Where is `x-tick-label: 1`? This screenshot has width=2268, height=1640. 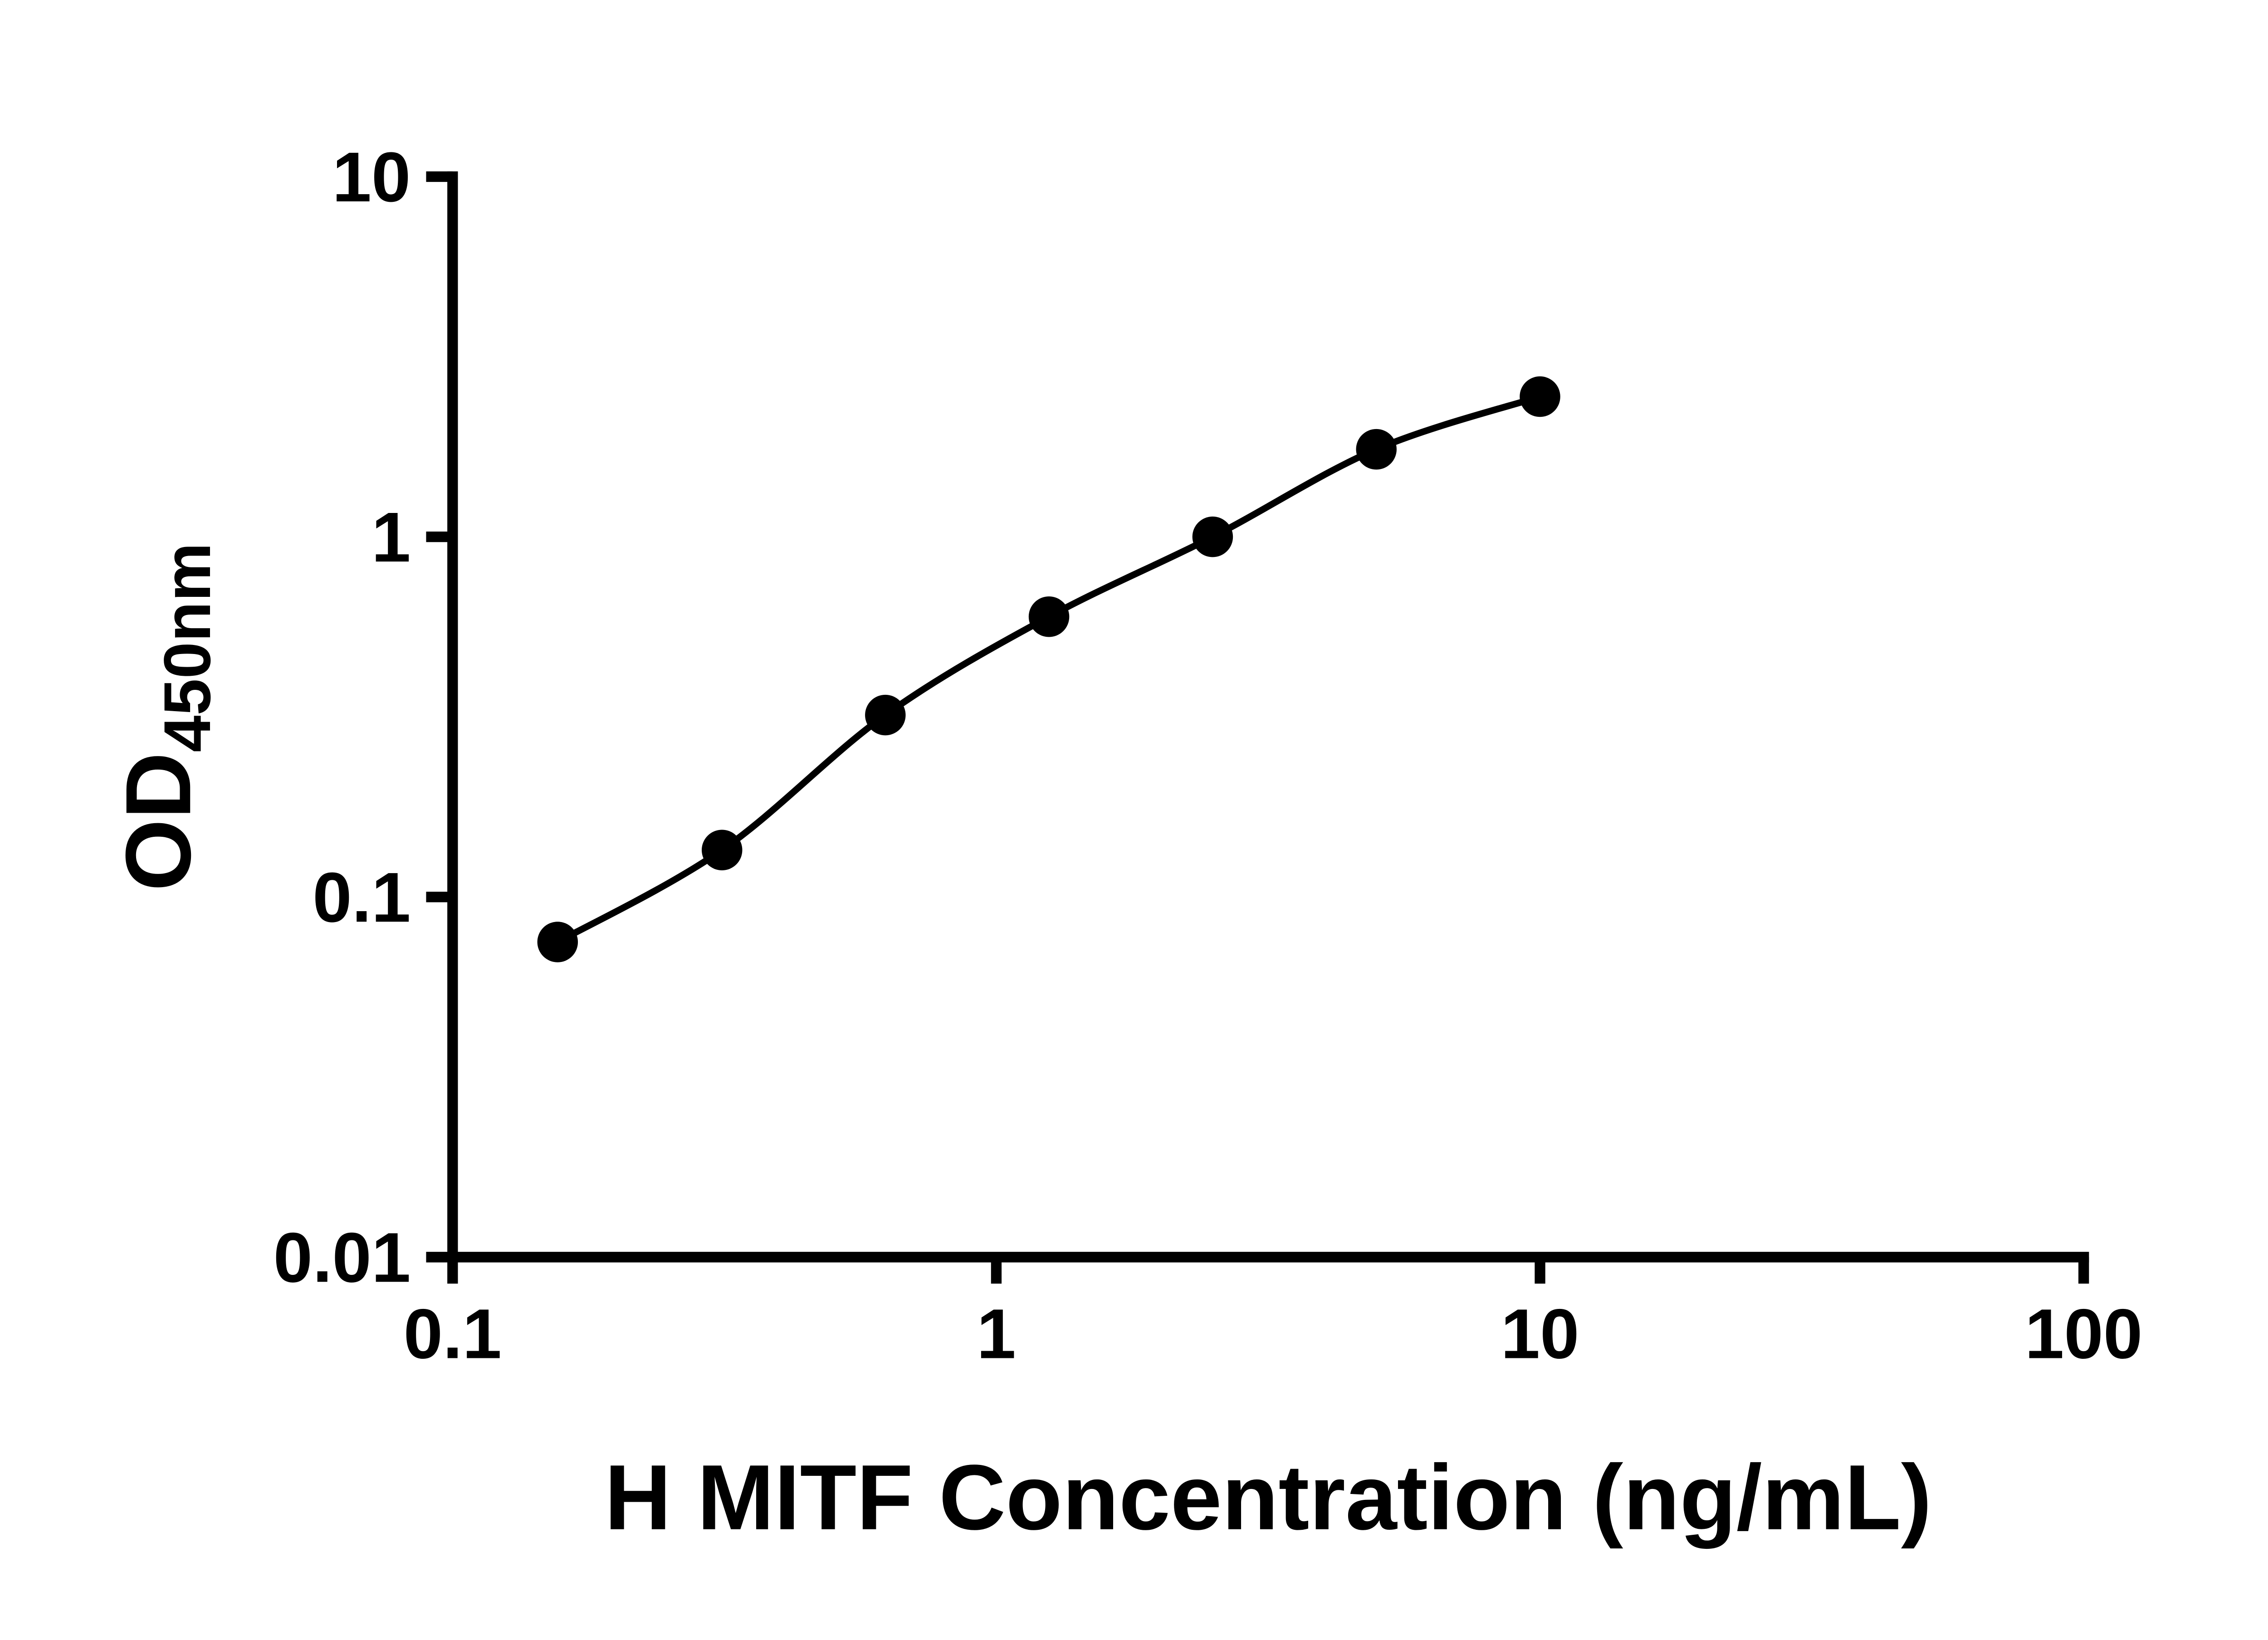
x-tick-label: 1 is located at coordinates (997, 1333).